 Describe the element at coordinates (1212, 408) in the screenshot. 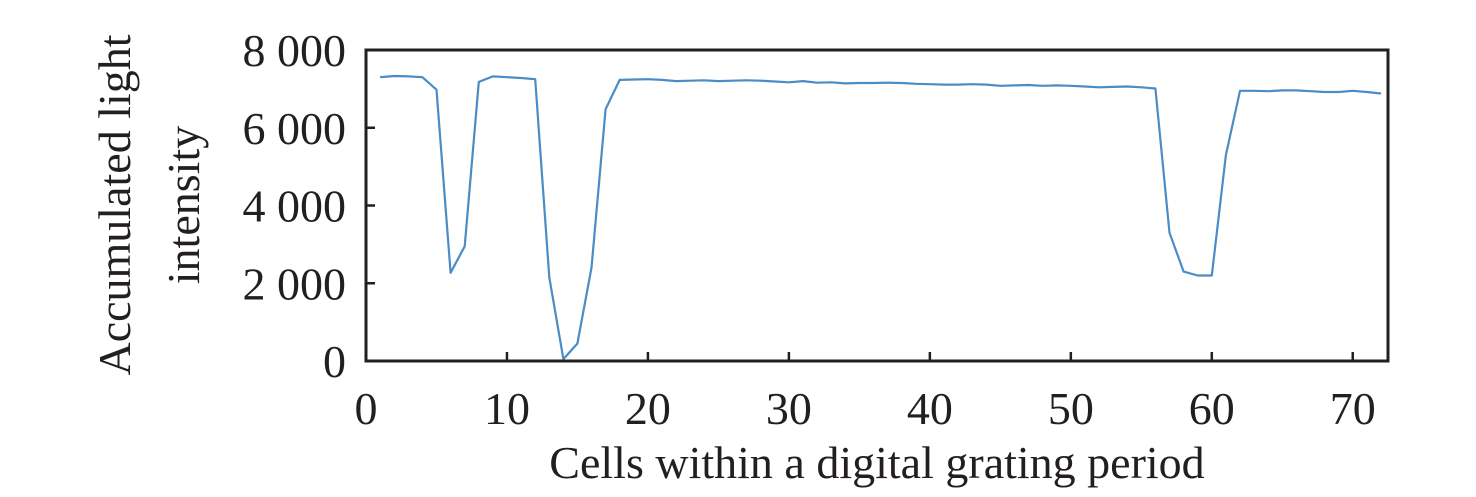

I see `x-tick-label: 60` at that location.